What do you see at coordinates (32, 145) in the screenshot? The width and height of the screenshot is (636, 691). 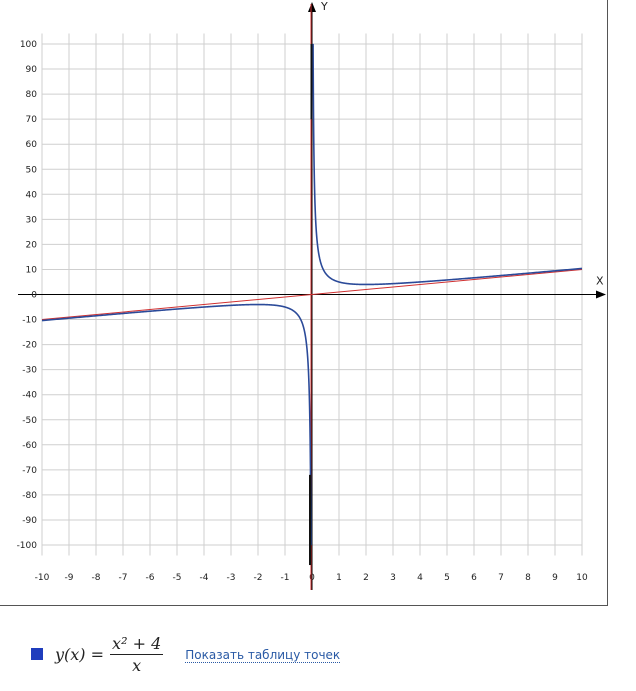 I see `y-tick-label: 60` at bounding box center [32, 145].